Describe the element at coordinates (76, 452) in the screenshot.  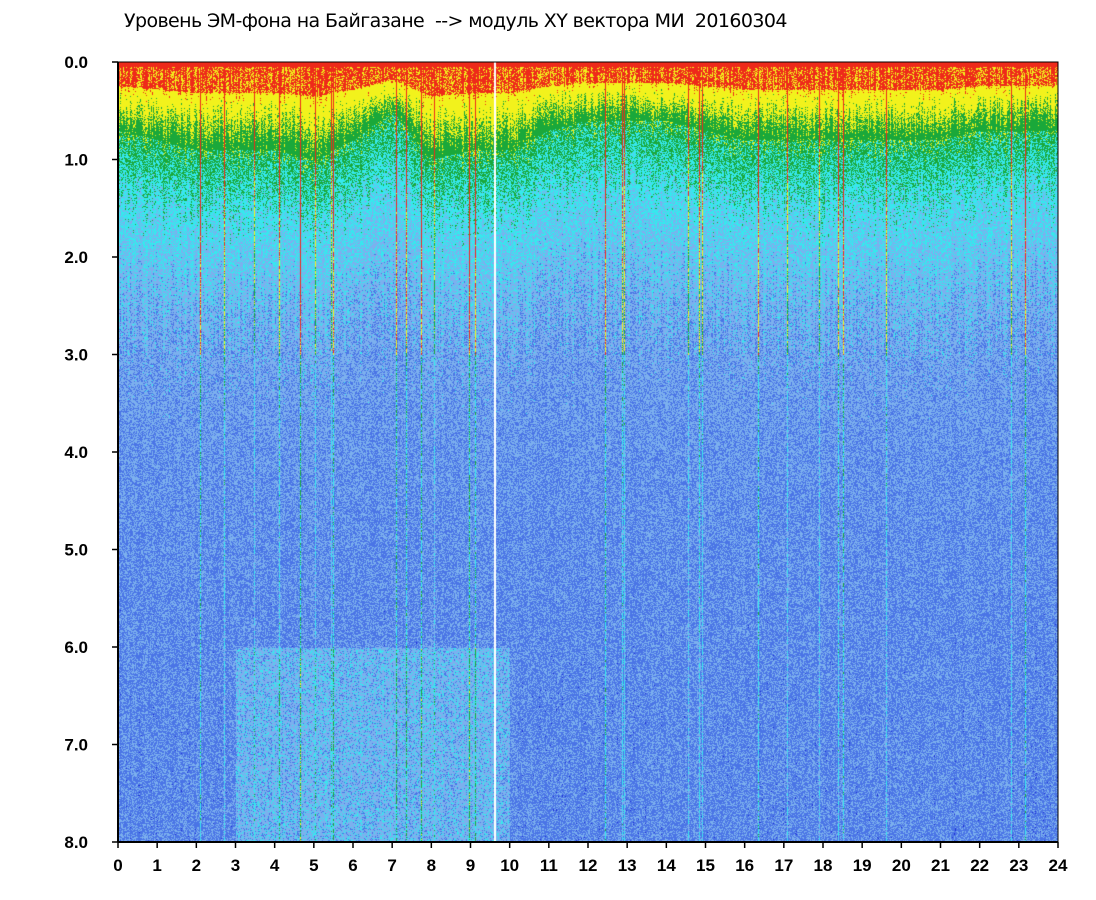
I see `y-tick-label: 4.0` at that location.